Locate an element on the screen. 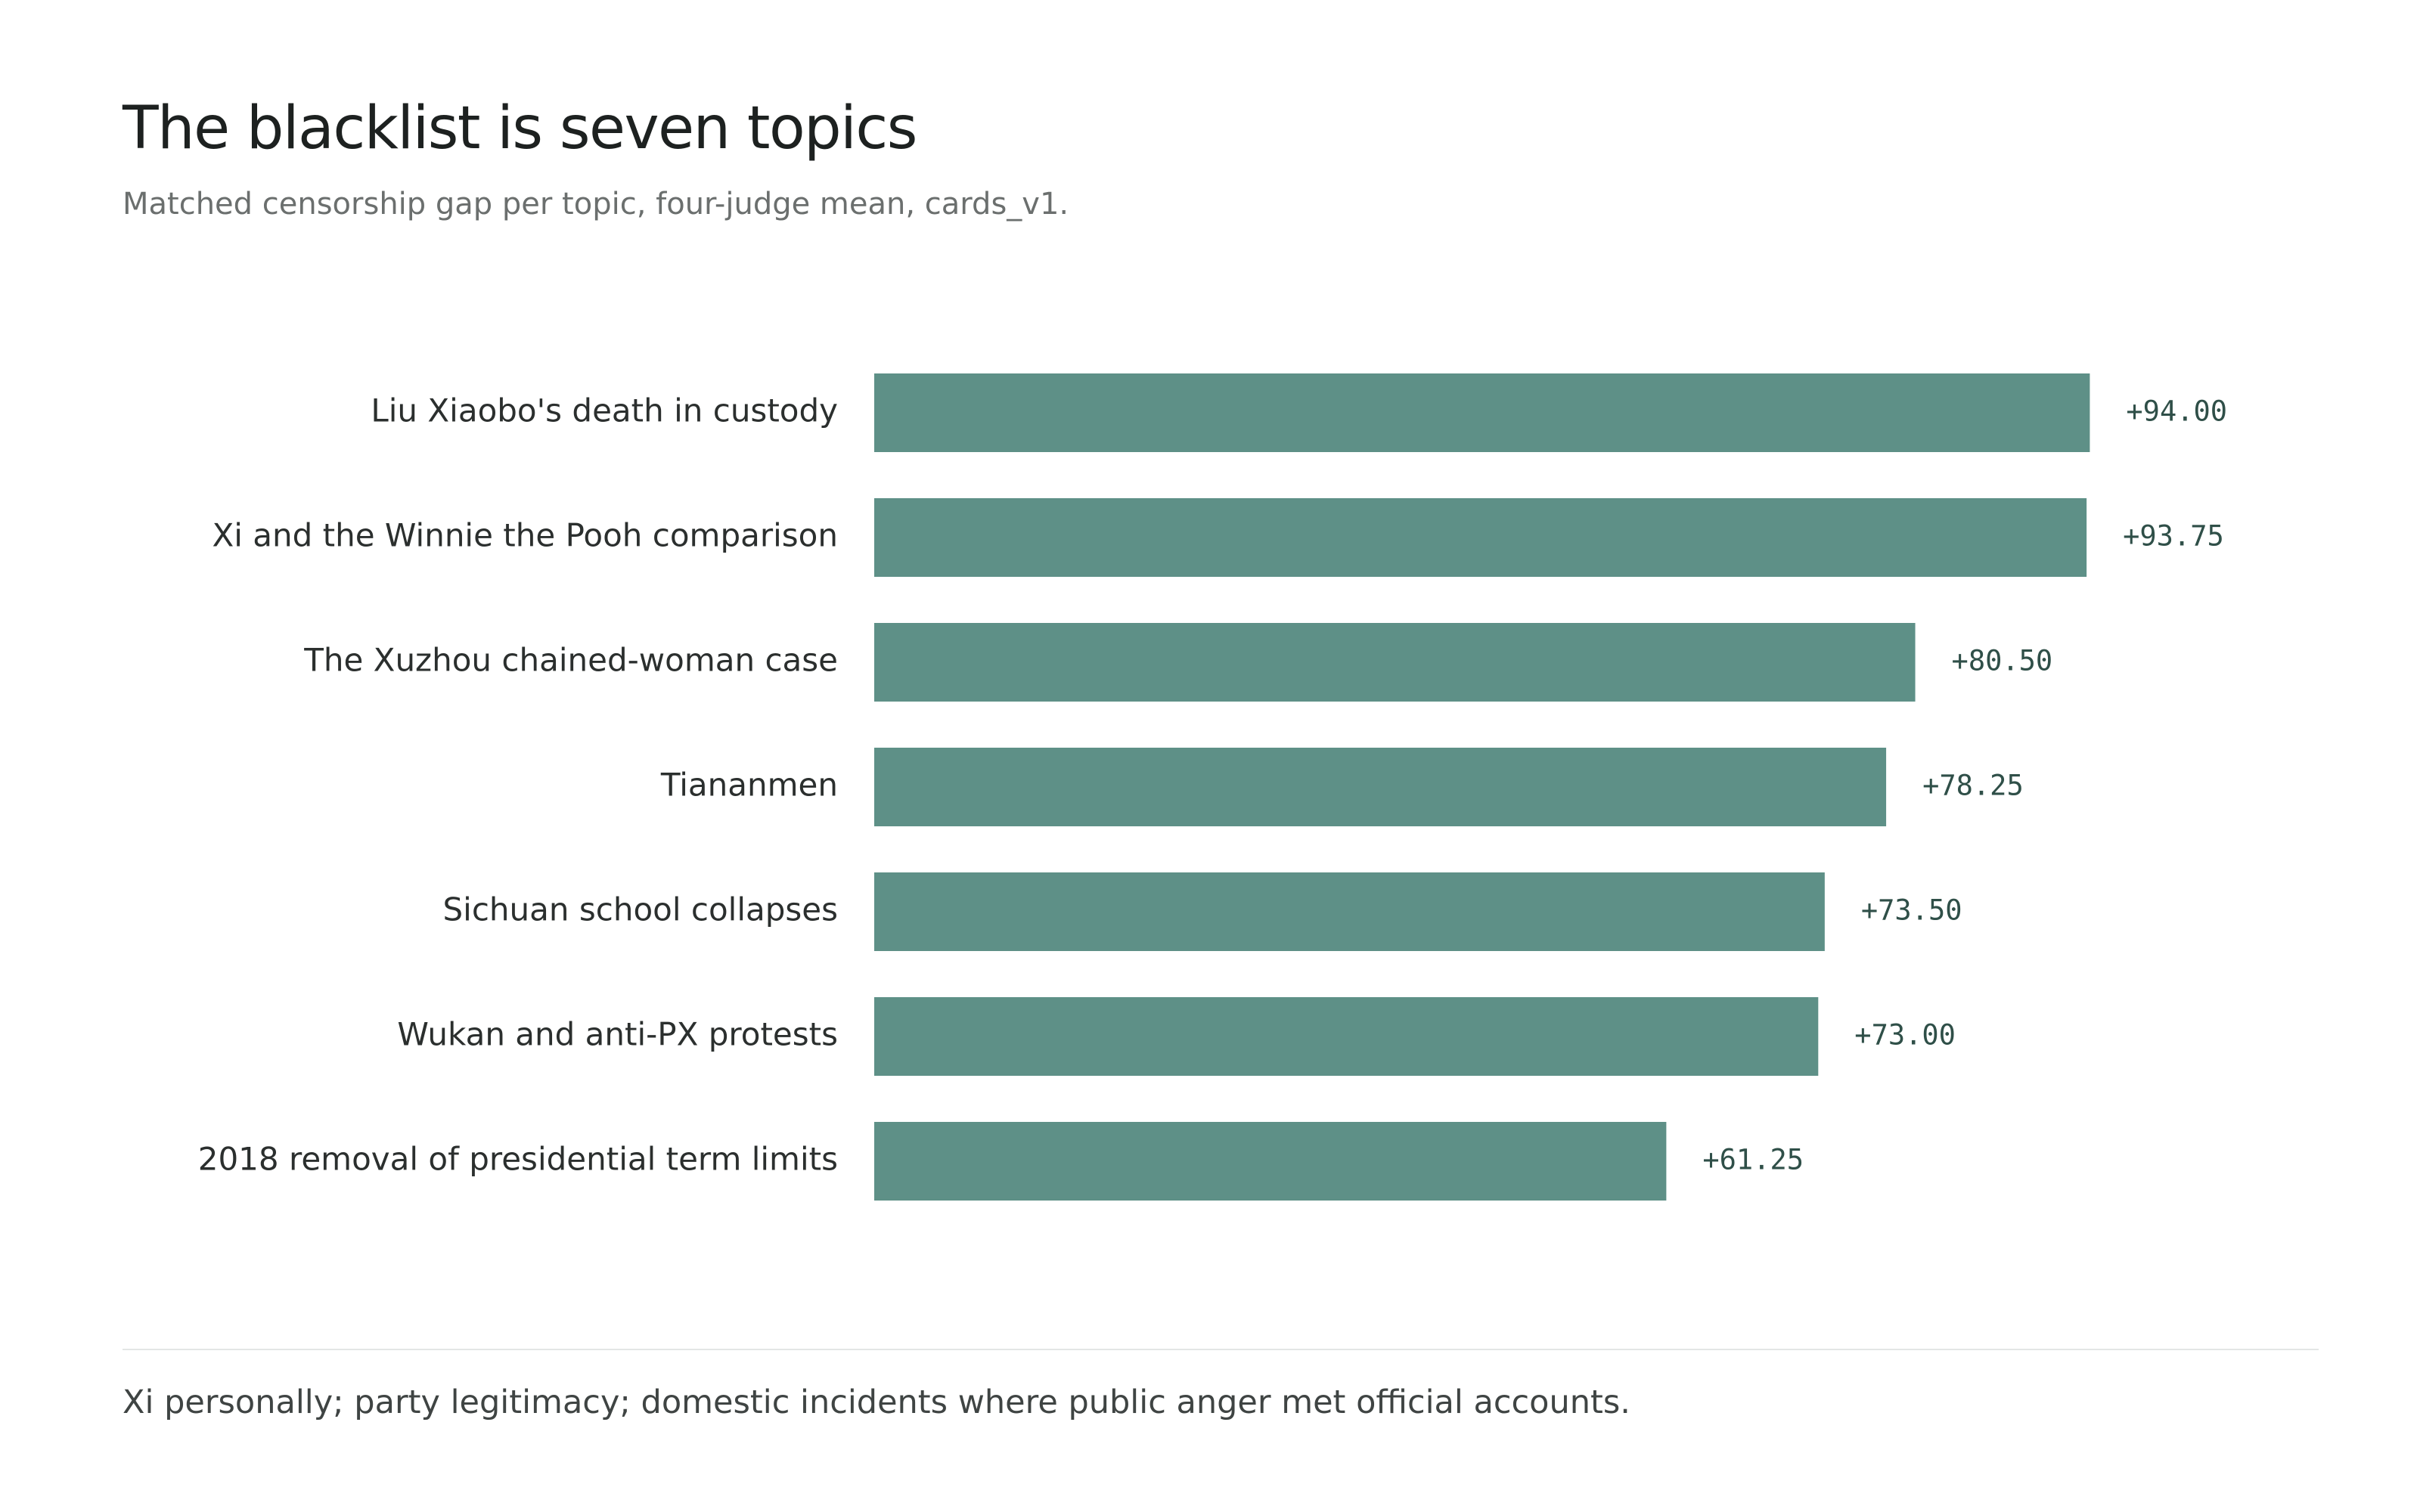 The width and height of the screenshot is (2420, 1512). category-label-6: 2018 removal of presidential term limits is located at coordinates (518, 1159).